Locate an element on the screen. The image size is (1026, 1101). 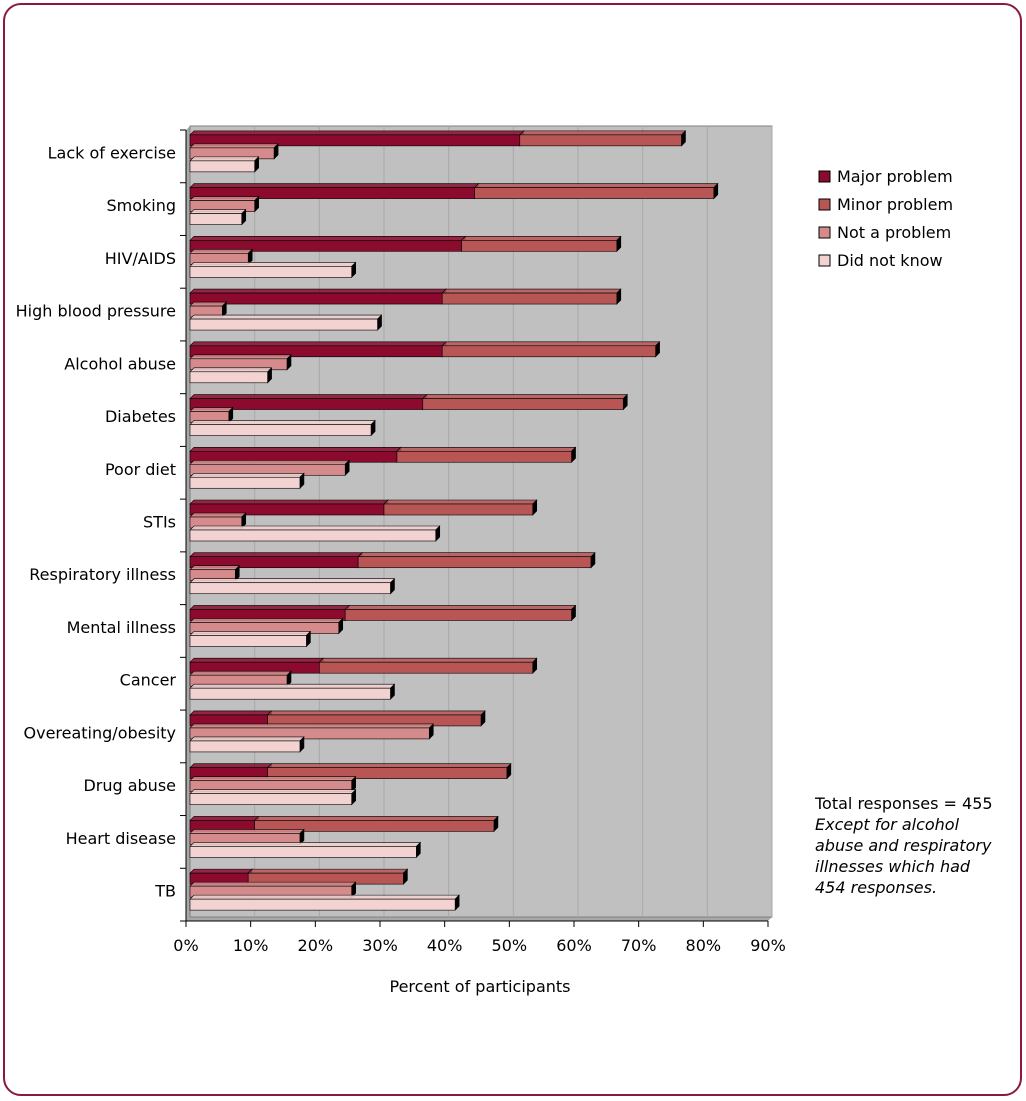
total-responses-text: Total responses = 455 is located at coordinates (904, 803).